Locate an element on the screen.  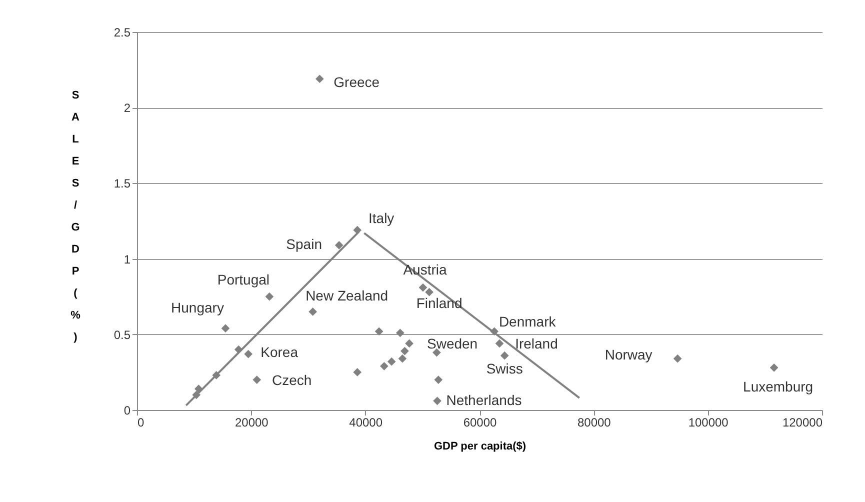
data-label: Greece is located at coordinates (357, 82).